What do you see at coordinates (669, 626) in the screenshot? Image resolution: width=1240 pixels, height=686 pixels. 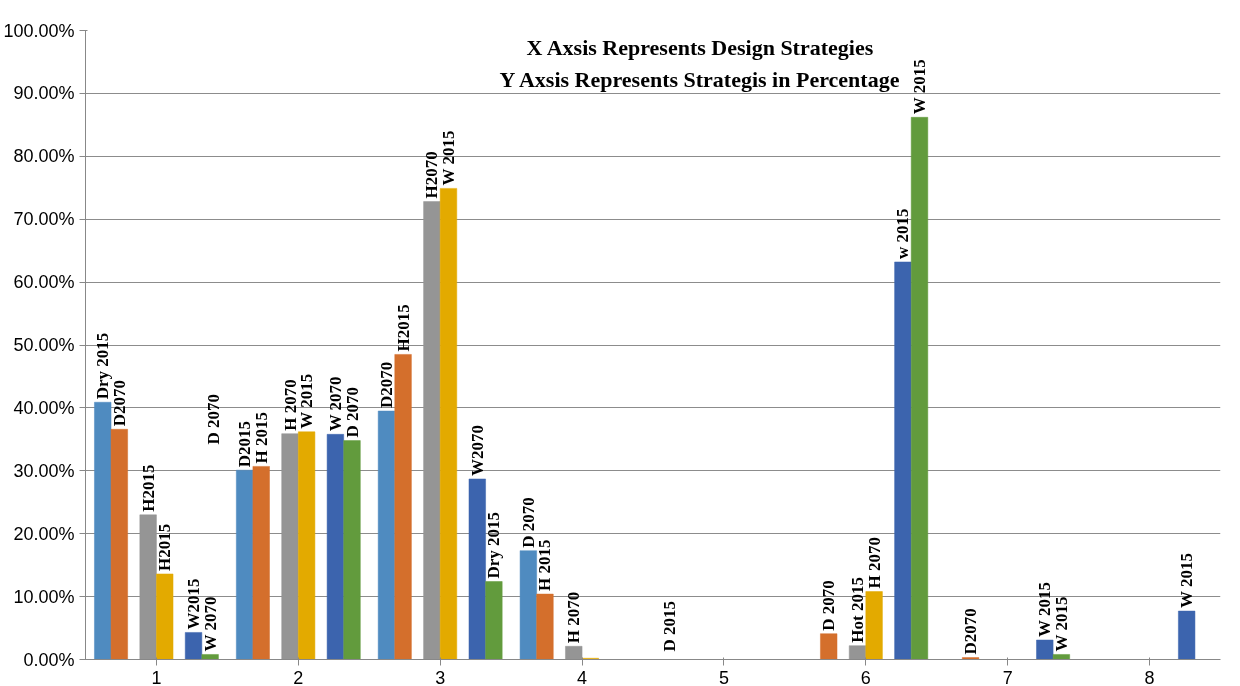 I see `annotation: D 2015` at bounding box center [669, 626].